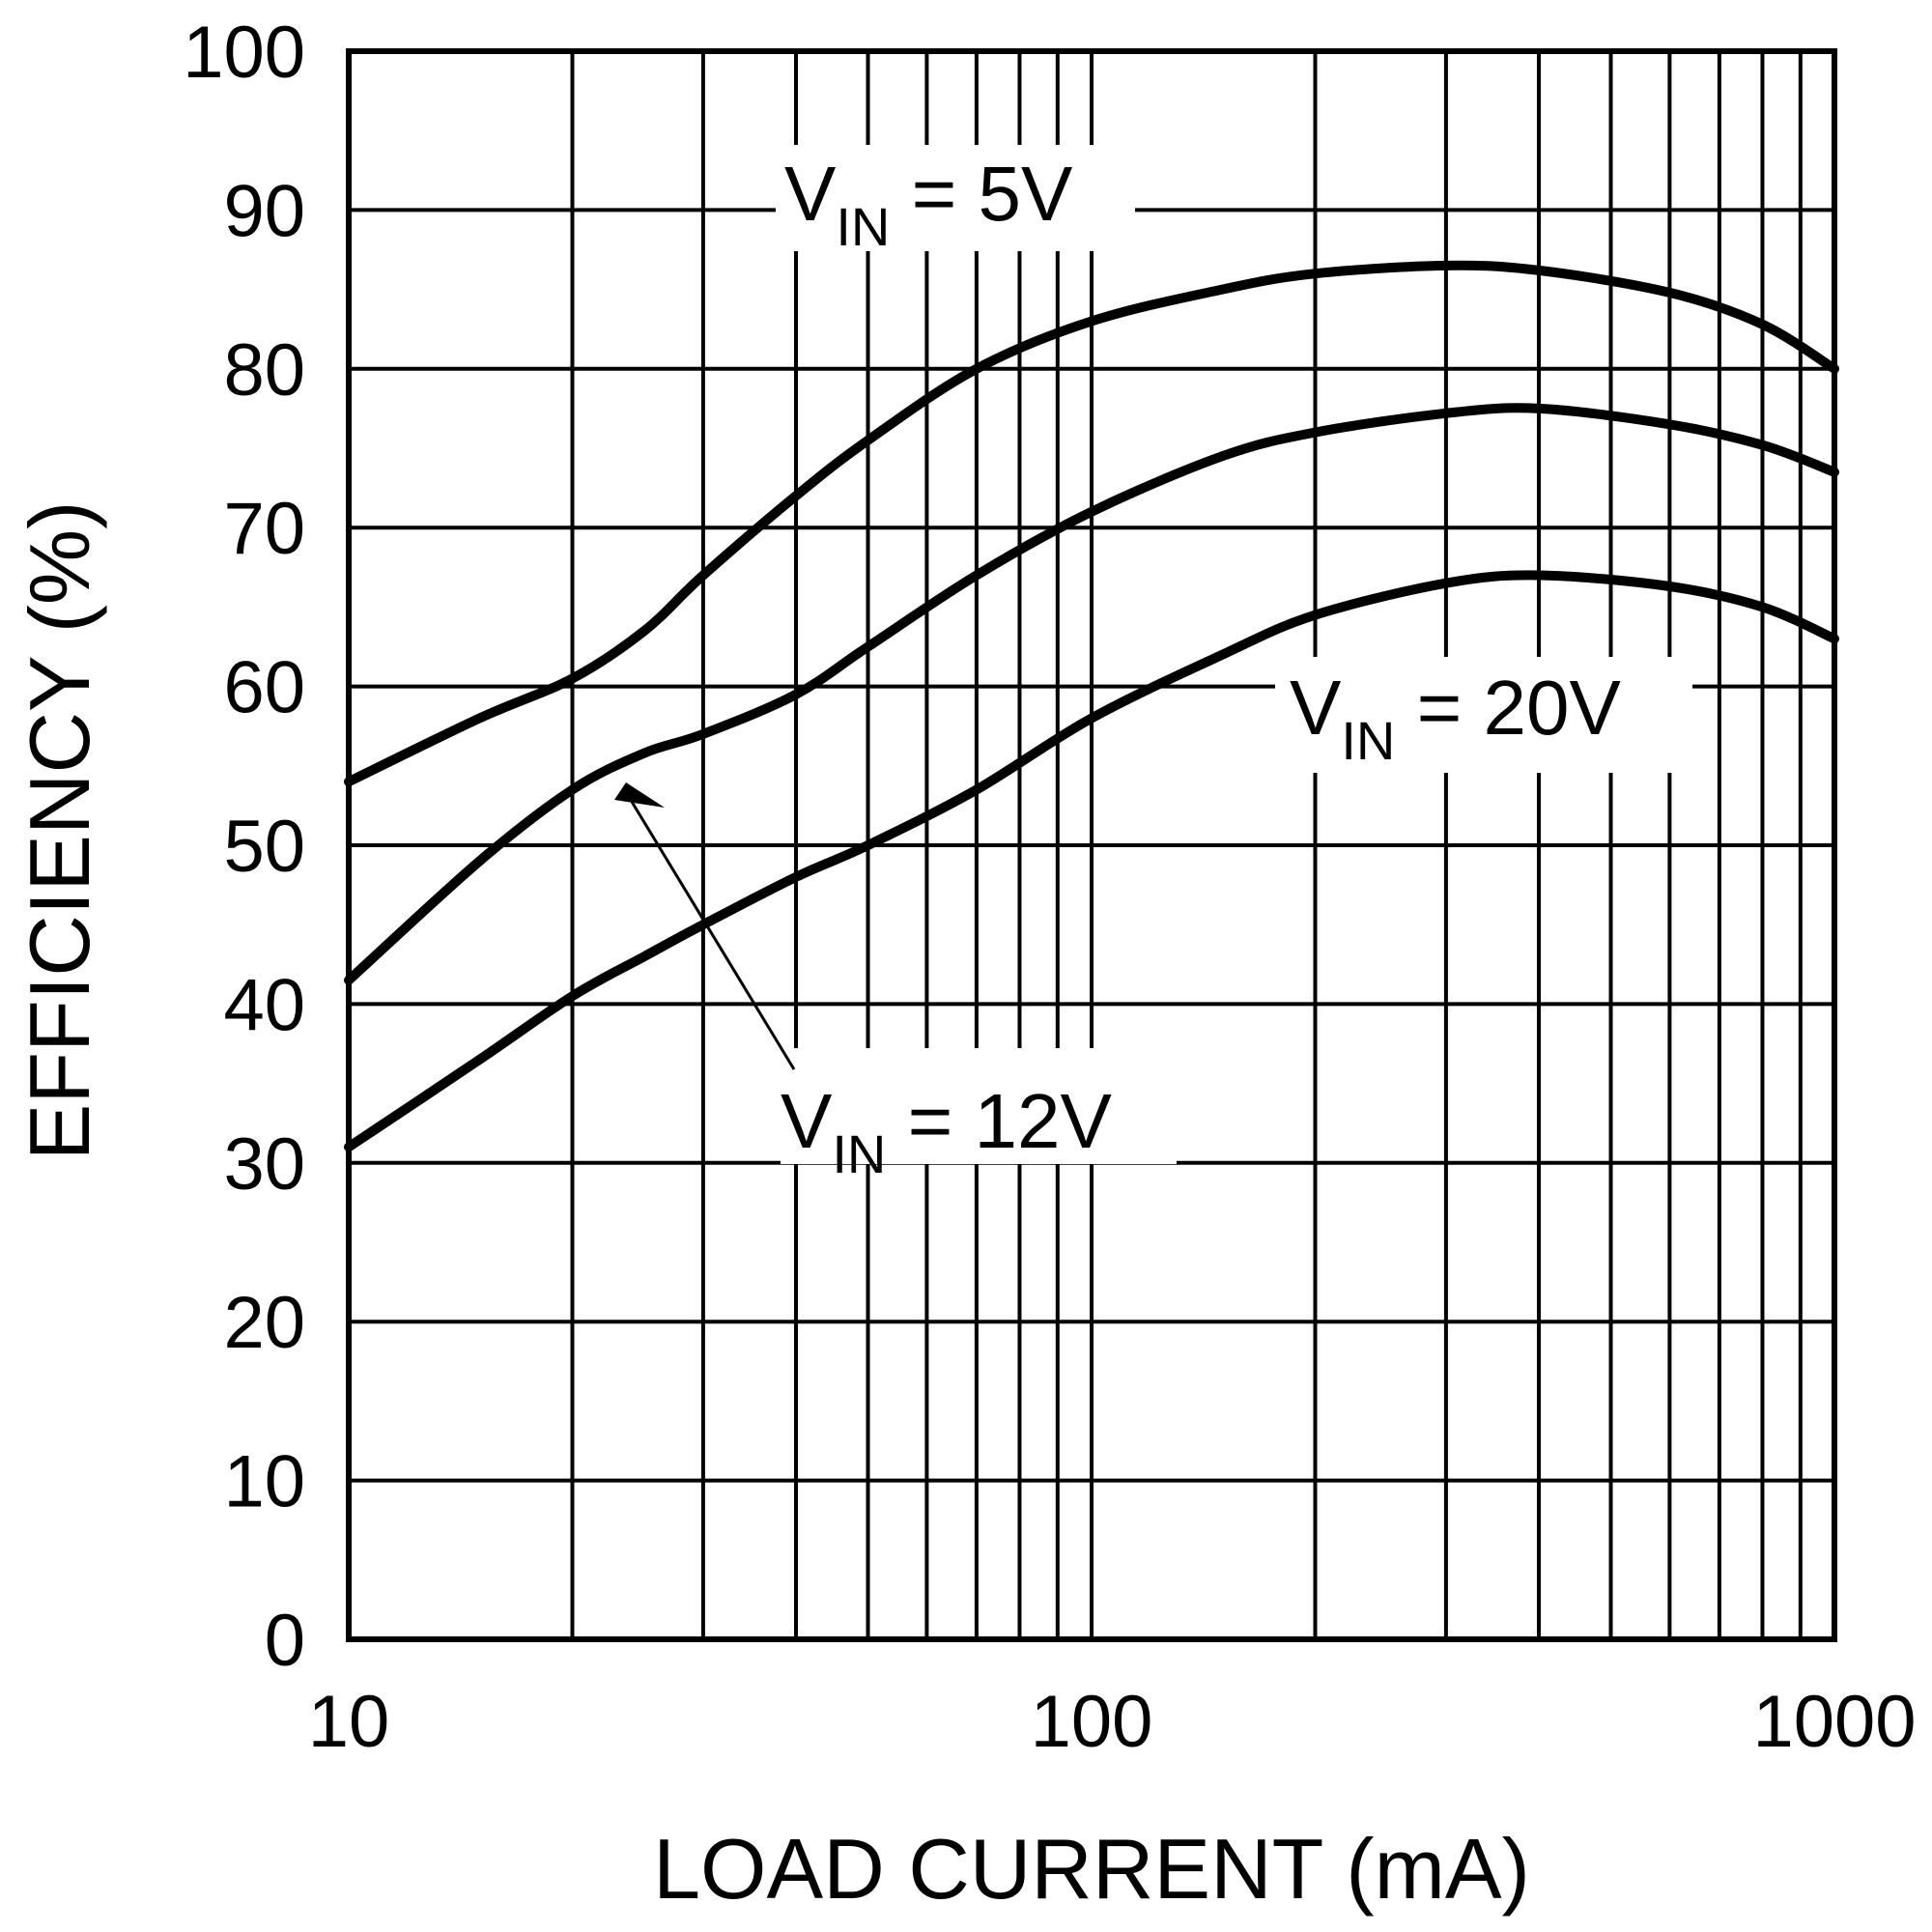 This screenshot has height=1932, width=1932. Describe the element at coordinates (349, 1722) in the screenshot. I see `x-tick-label: 10` at that location.